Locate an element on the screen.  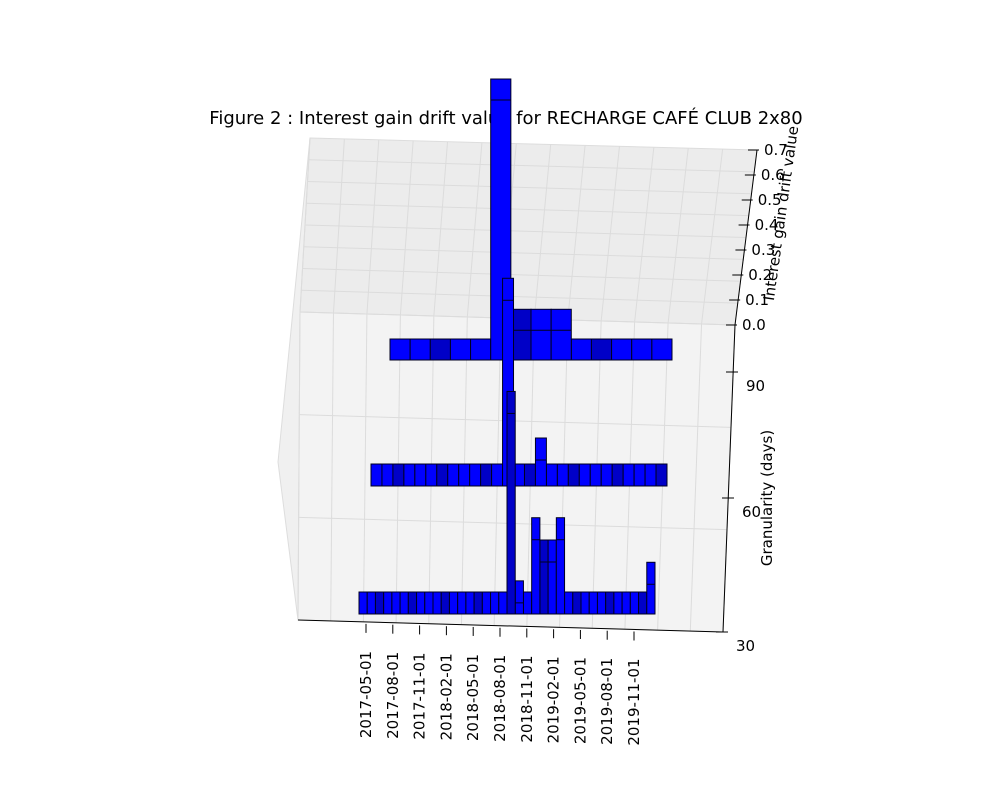
z-tick-label: 0.0 is located at coordinates (754, 325).